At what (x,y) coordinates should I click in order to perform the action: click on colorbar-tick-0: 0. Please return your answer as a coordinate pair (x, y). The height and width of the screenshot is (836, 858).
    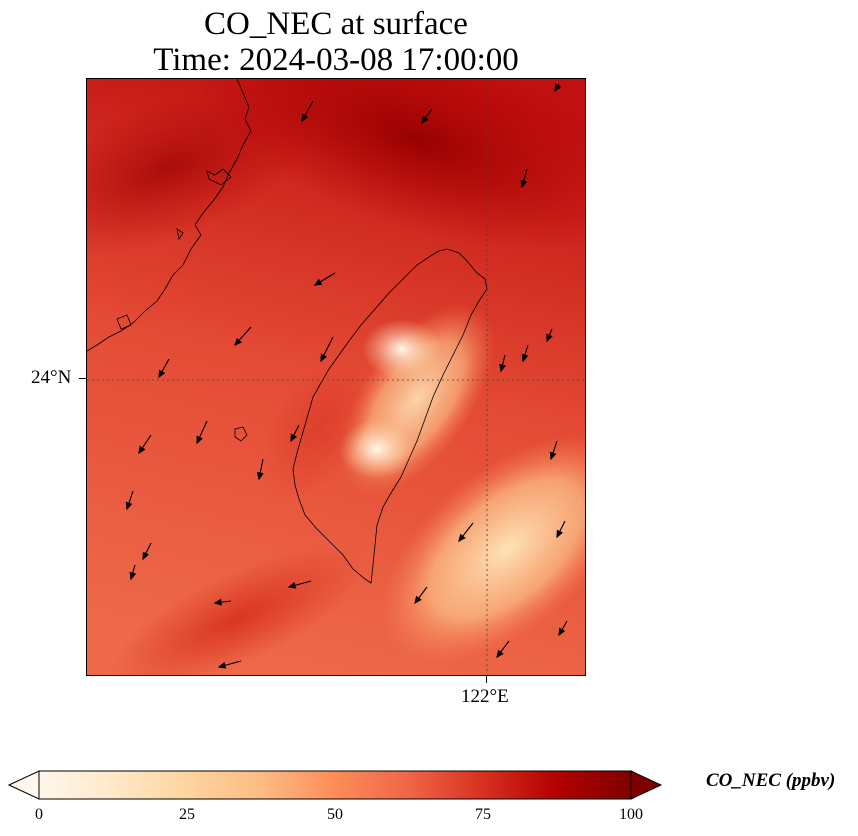
    Looking at the image, I should click on (39, 814).